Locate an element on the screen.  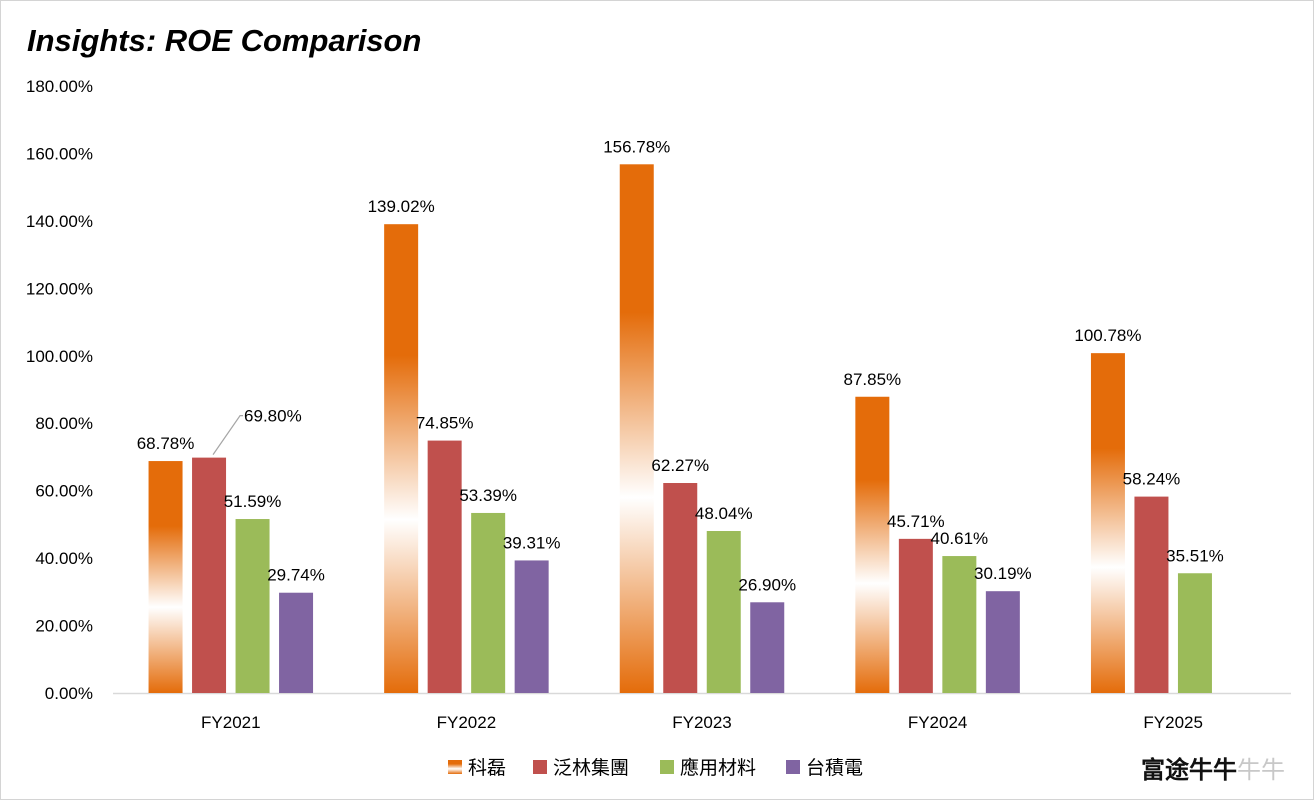
y-tick-label: 160.00% is located at coordinates (59, 153).